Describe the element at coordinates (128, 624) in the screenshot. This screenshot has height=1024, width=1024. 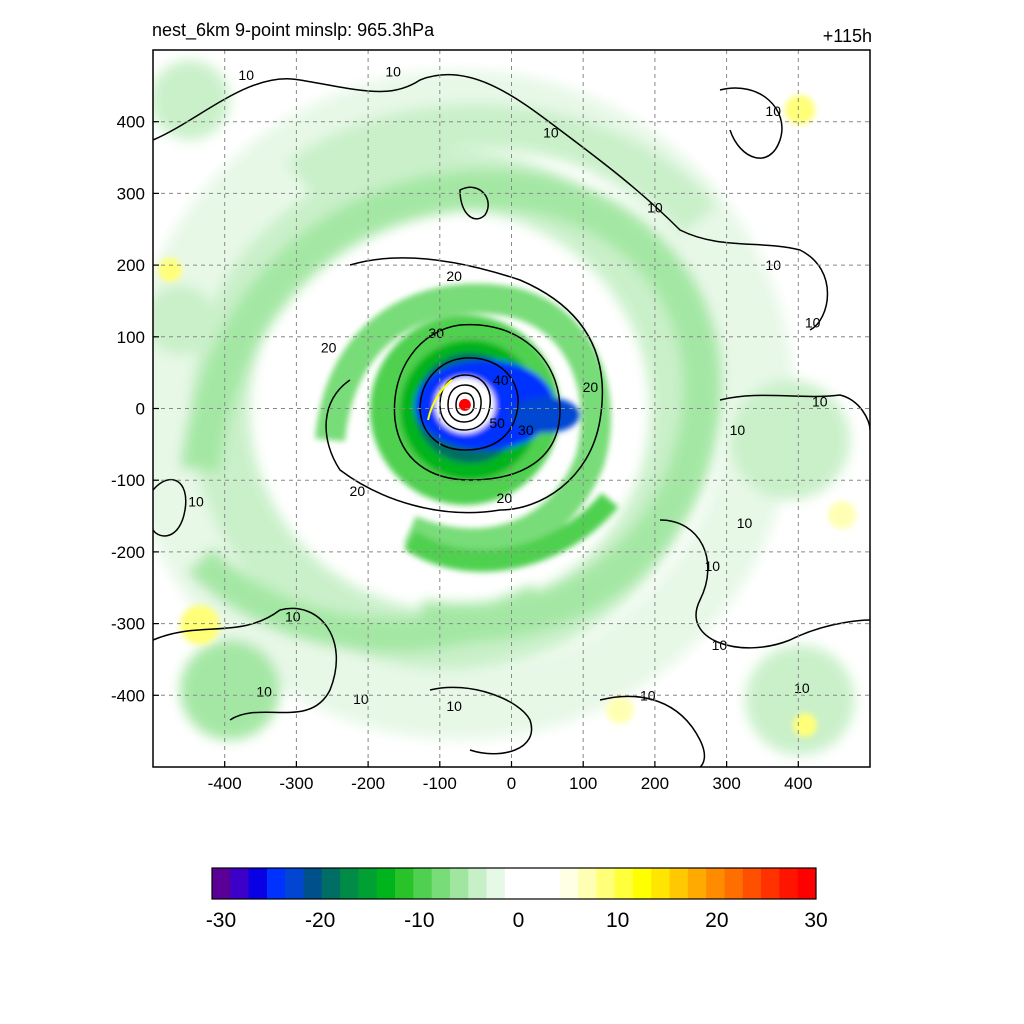
I see `y-tick-label: -300` at that location.